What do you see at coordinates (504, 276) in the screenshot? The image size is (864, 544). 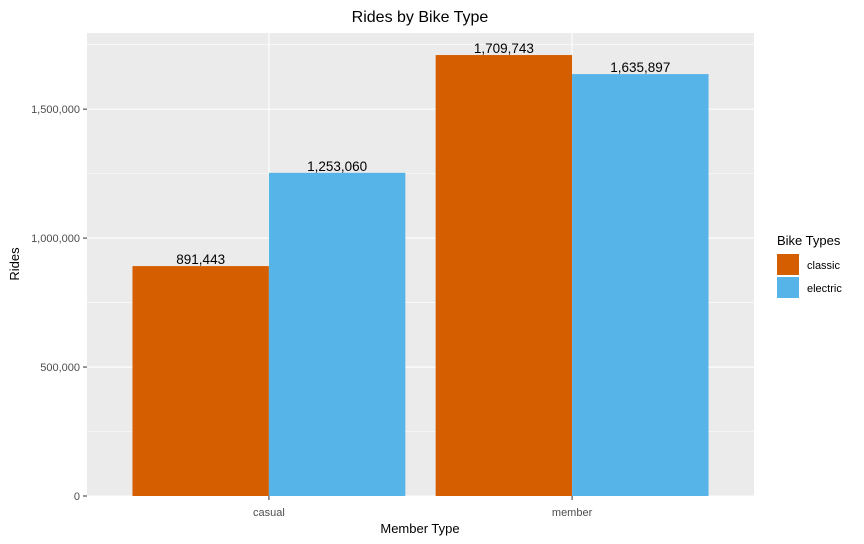 I see `bar-member-classic` at bounding box center [504, 276].